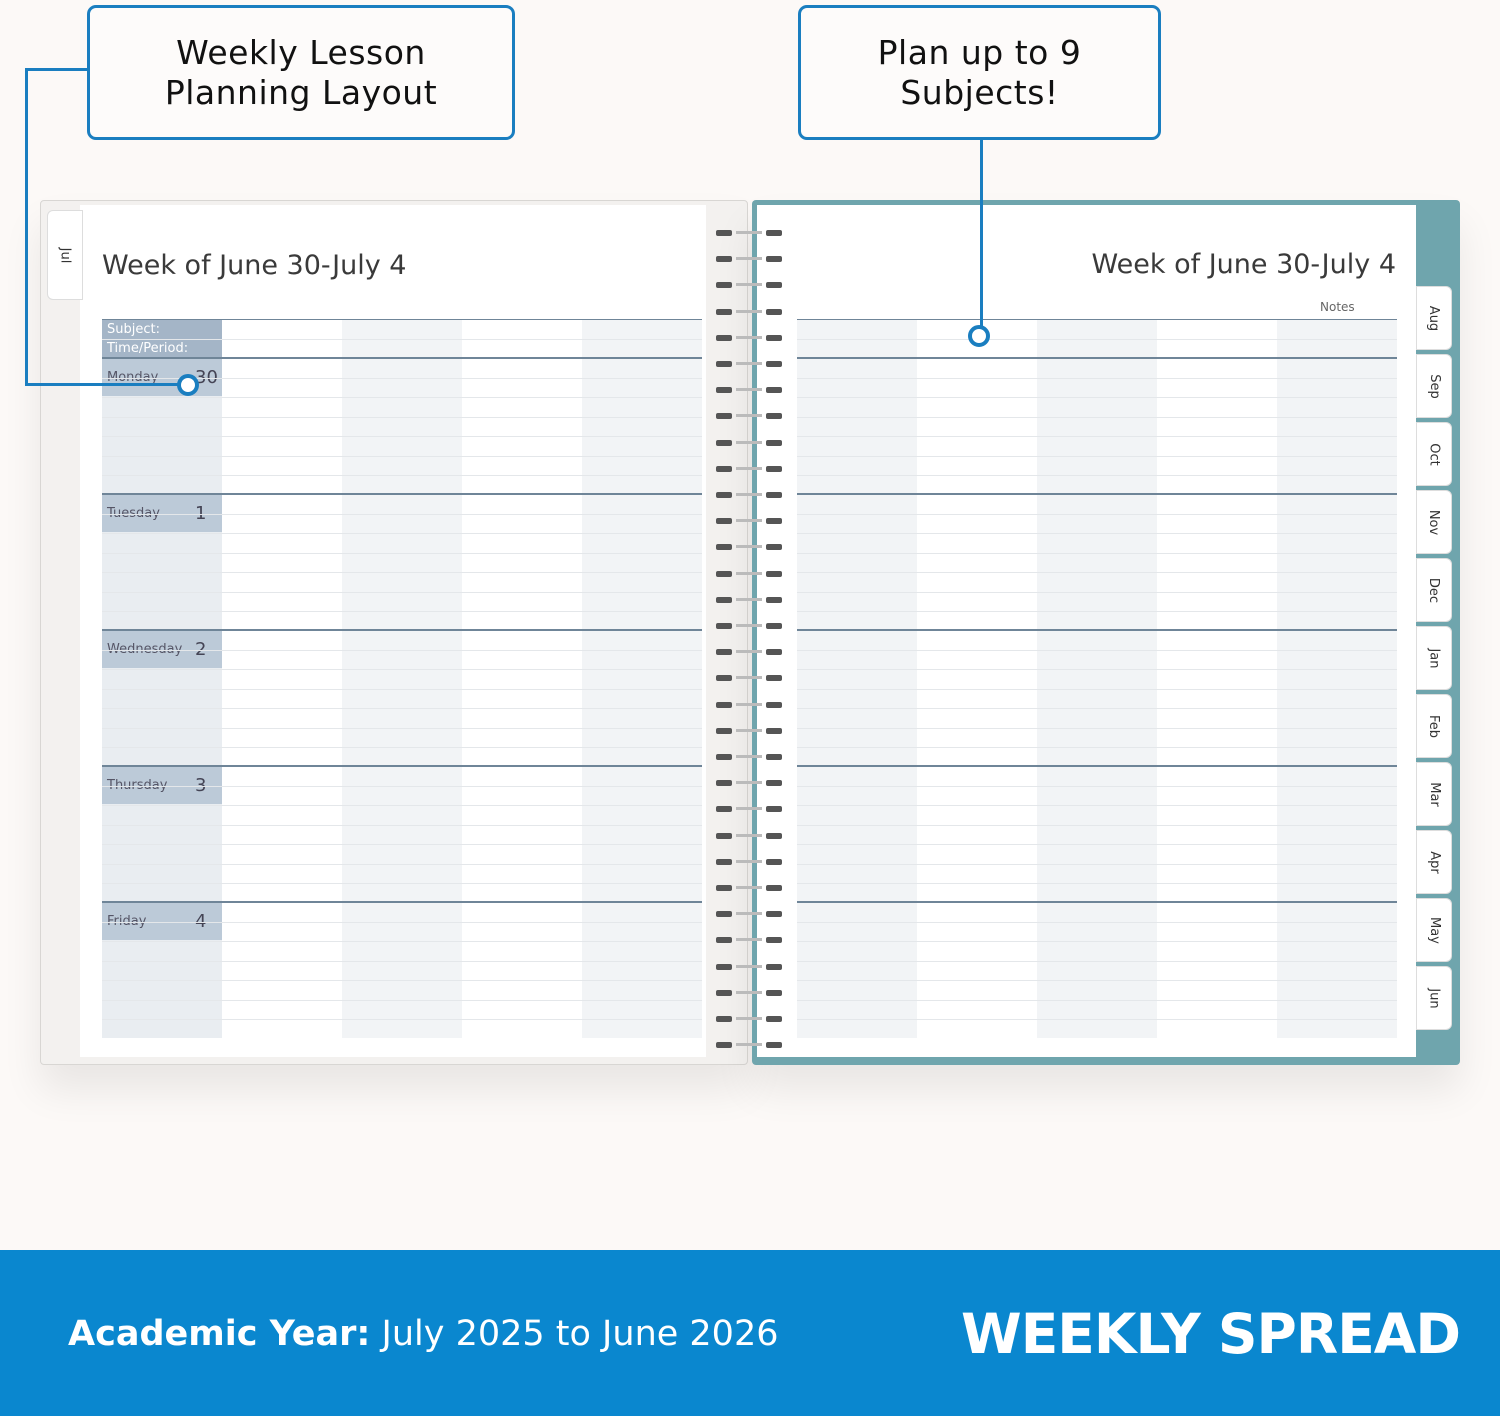 This screenshot has height=1416, width=1500. I want to click on tab-oct: Oct, so click(1434, 454).